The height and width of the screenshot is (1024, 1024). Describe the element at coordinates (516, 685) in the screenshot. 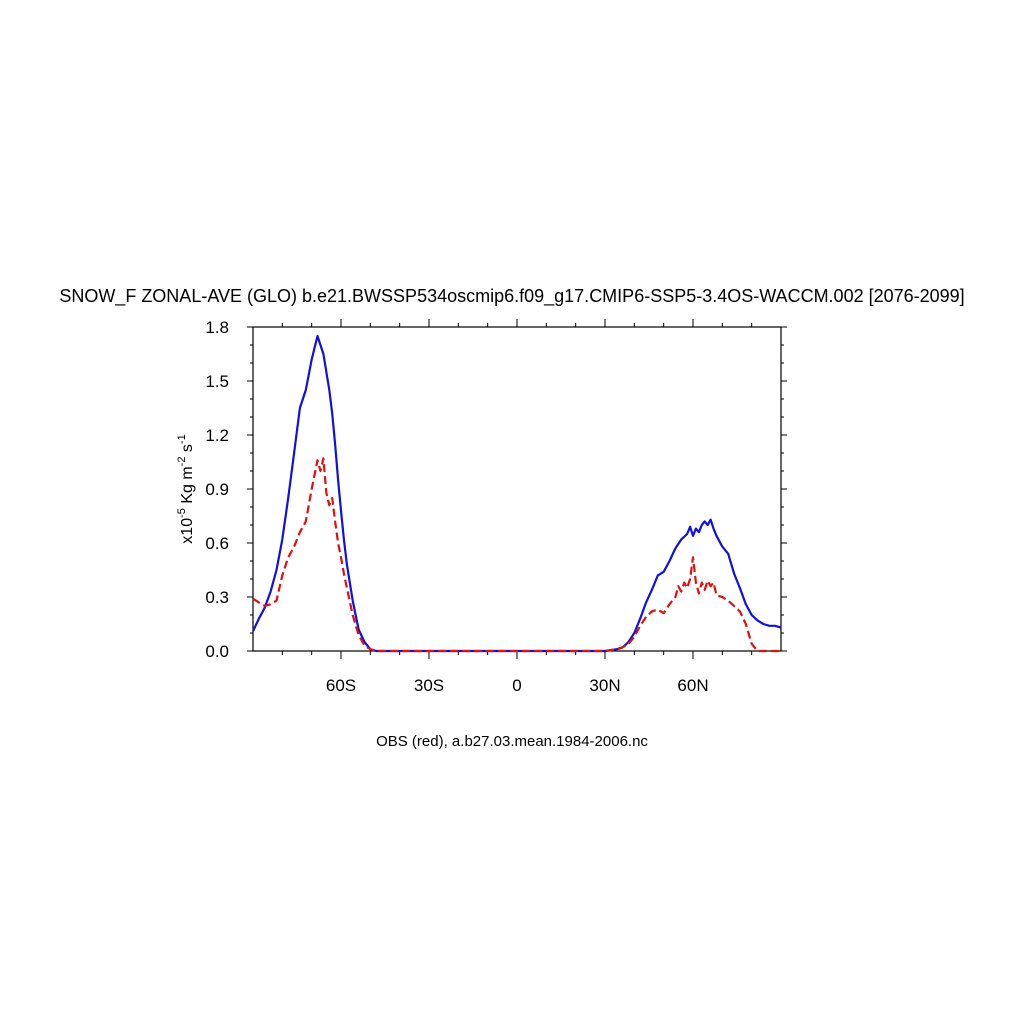

I see `x-tick-label: 0` at that location.